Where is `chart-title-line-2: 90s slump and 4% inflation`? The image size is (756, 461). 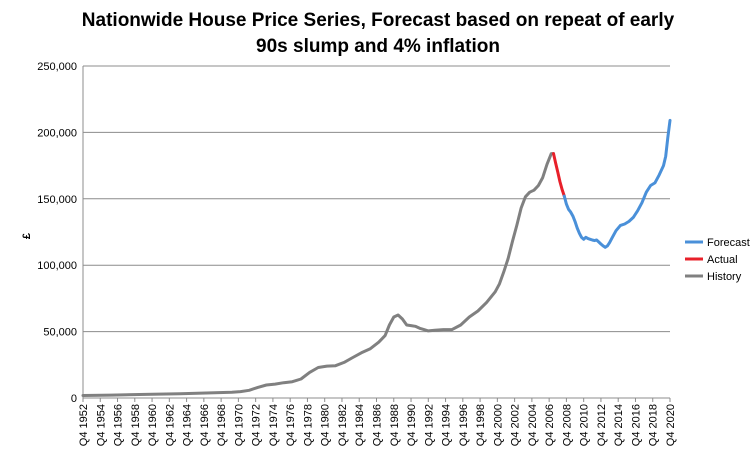
chart-title-line-2: 90s slump and 4% inflation is located at coordinates (378, 46).